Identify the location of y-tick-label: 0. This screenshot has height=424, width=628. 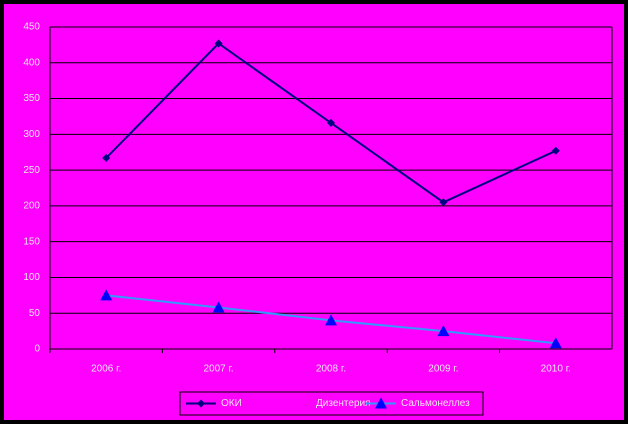
(37, 349).